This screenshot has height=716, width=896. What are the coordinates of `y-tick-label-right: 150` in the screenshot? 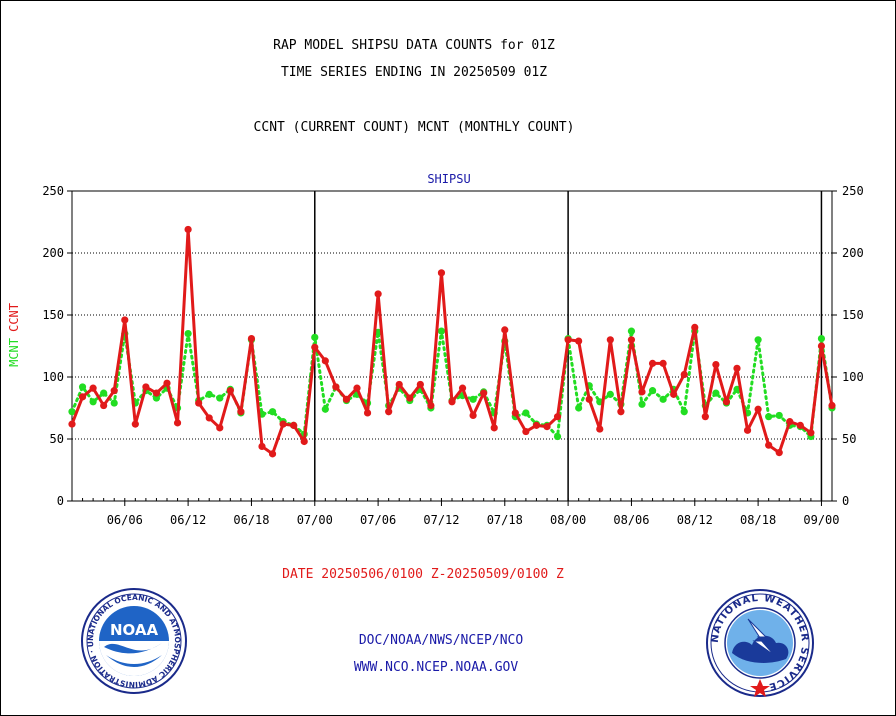 It's located at (853, 315).